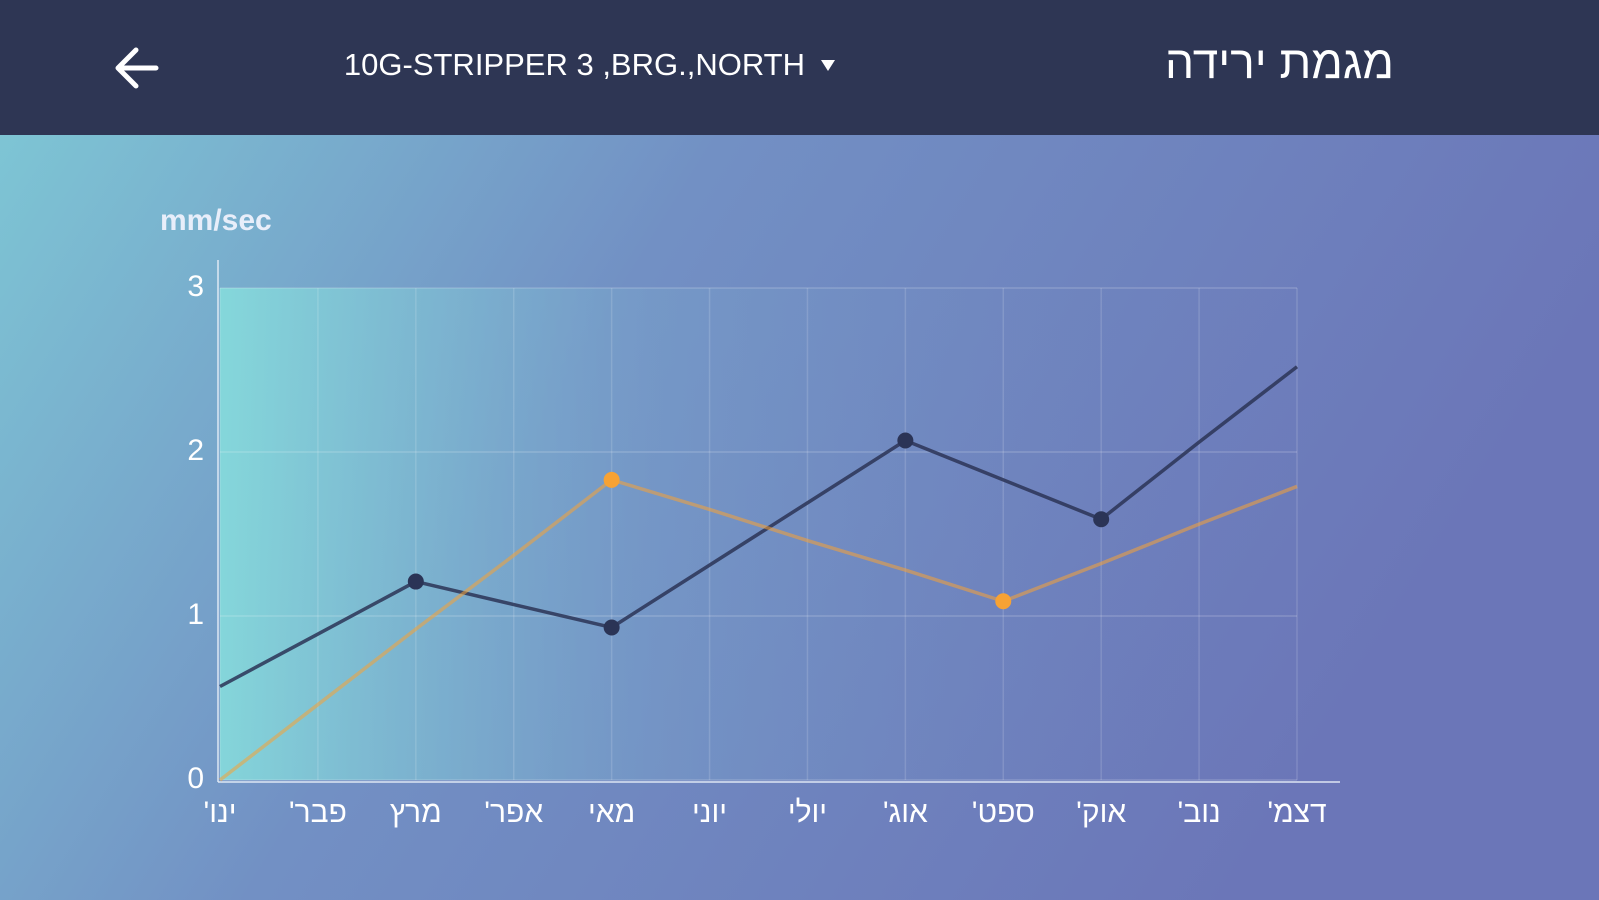  I want to click on back-arrow, so click(137, 68).